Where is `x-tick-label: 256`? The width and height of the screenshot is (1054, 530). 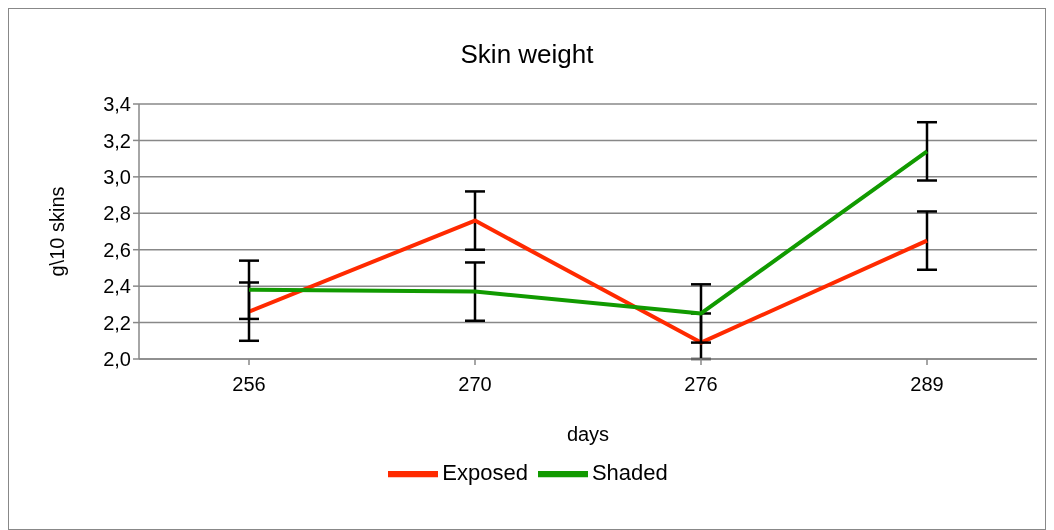 x-tick-label: 256 is located at coordinates (249, 384).